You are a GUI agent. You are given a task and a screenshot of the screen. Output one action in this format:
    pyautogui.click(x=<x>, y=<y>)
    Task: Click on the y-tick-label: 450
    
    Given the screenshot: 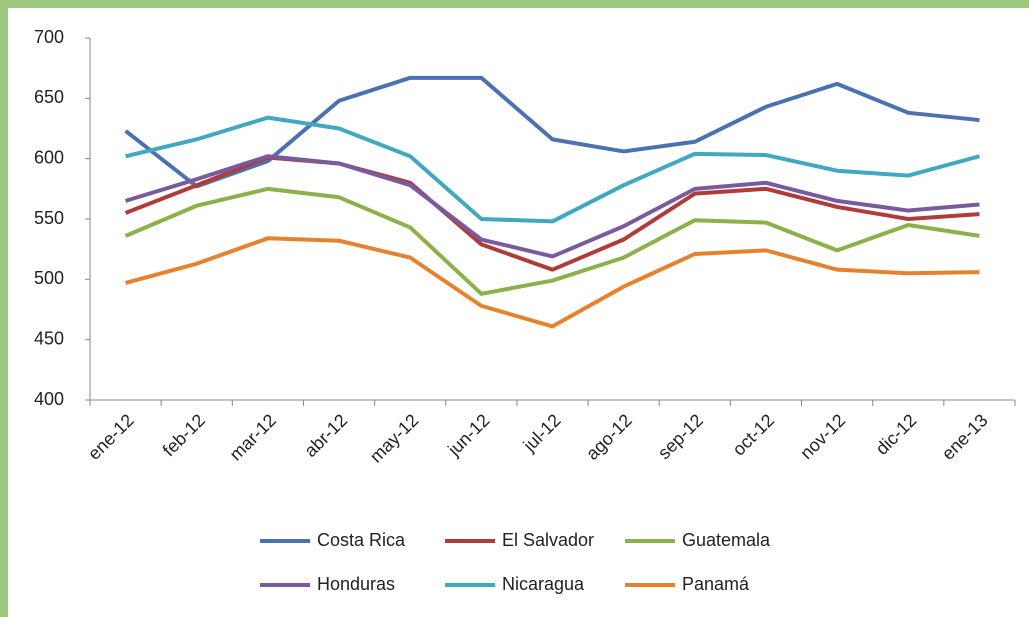 What is the action you would take?
    pyautogui.click(x=49, y=338)
    